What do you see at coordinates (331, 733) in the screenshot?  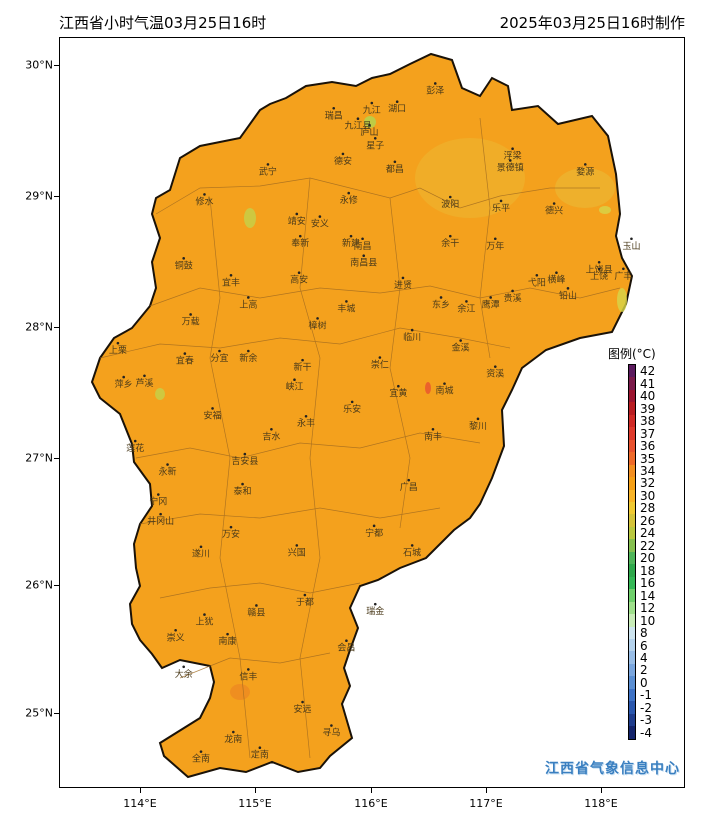 I see `city-label: 寻乌` at bounding box center [331, 733].